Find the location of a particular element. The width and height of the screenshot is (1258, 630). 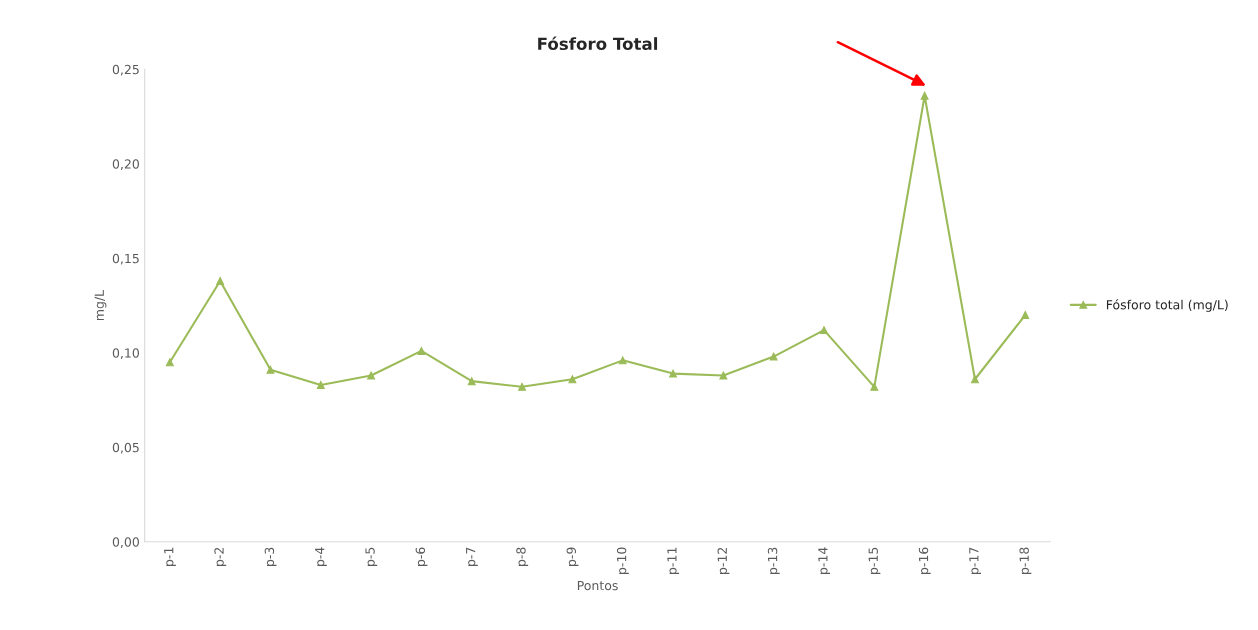

y-tick-label: 0,10 is located at coordinates (125, 353).